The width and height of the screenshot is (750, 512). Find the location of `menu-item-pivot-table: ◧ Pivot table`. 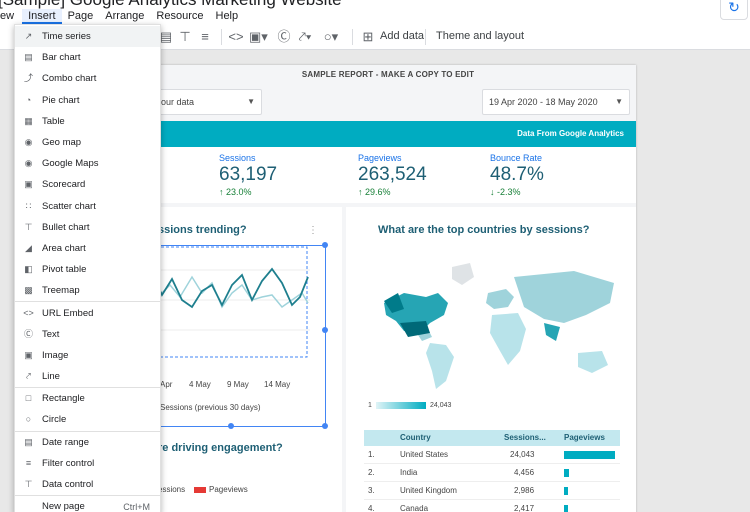

menu-item-pivot-table: ◧ Pivot table is located at coordinates (87, 269).